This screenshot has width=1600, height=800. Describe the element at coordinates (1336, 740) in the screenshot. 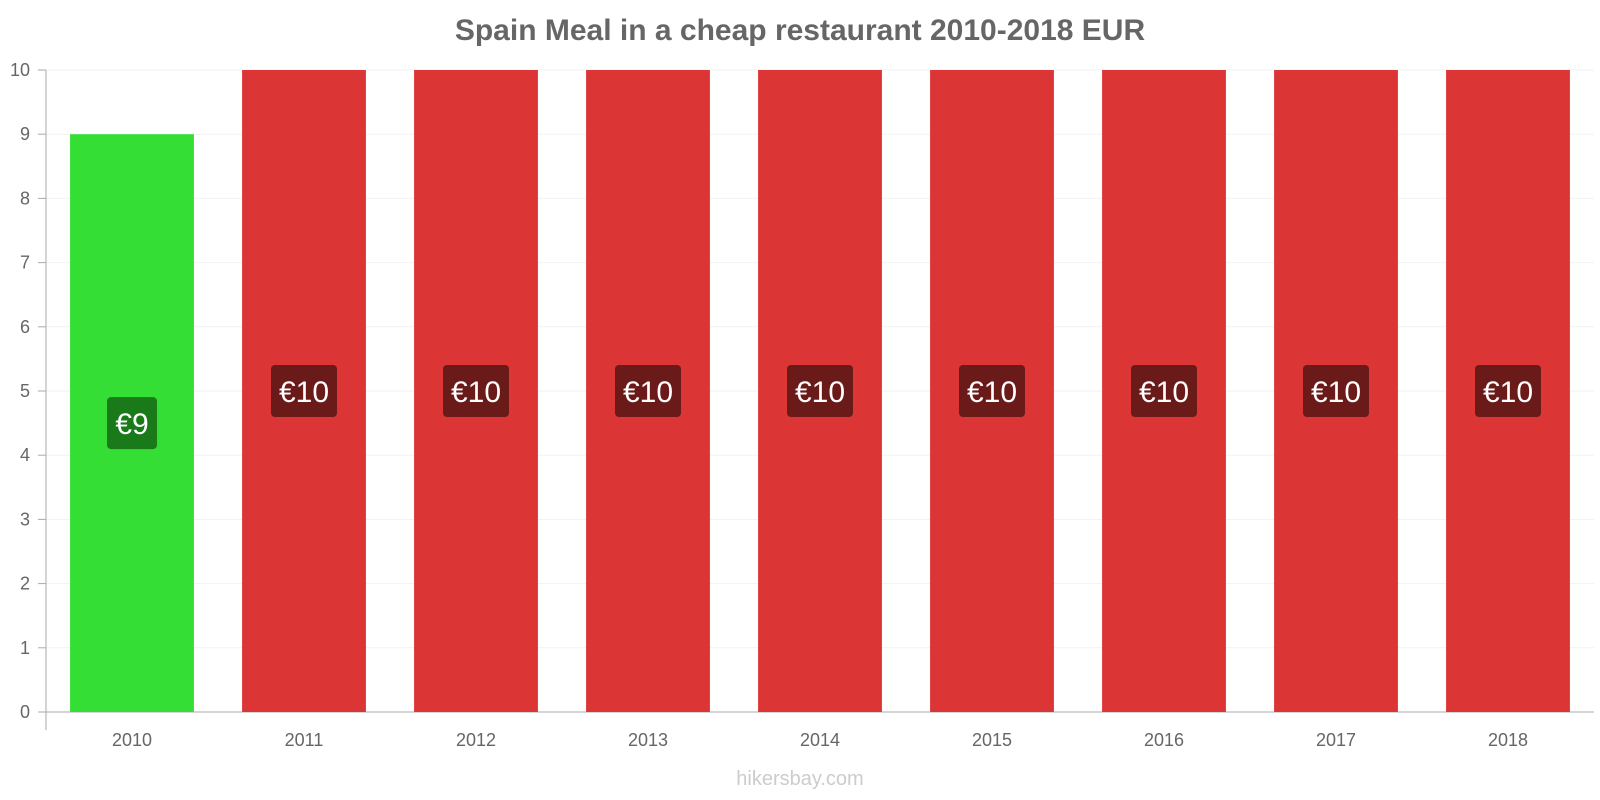

I see `x-tick-label: 2017` at that location.